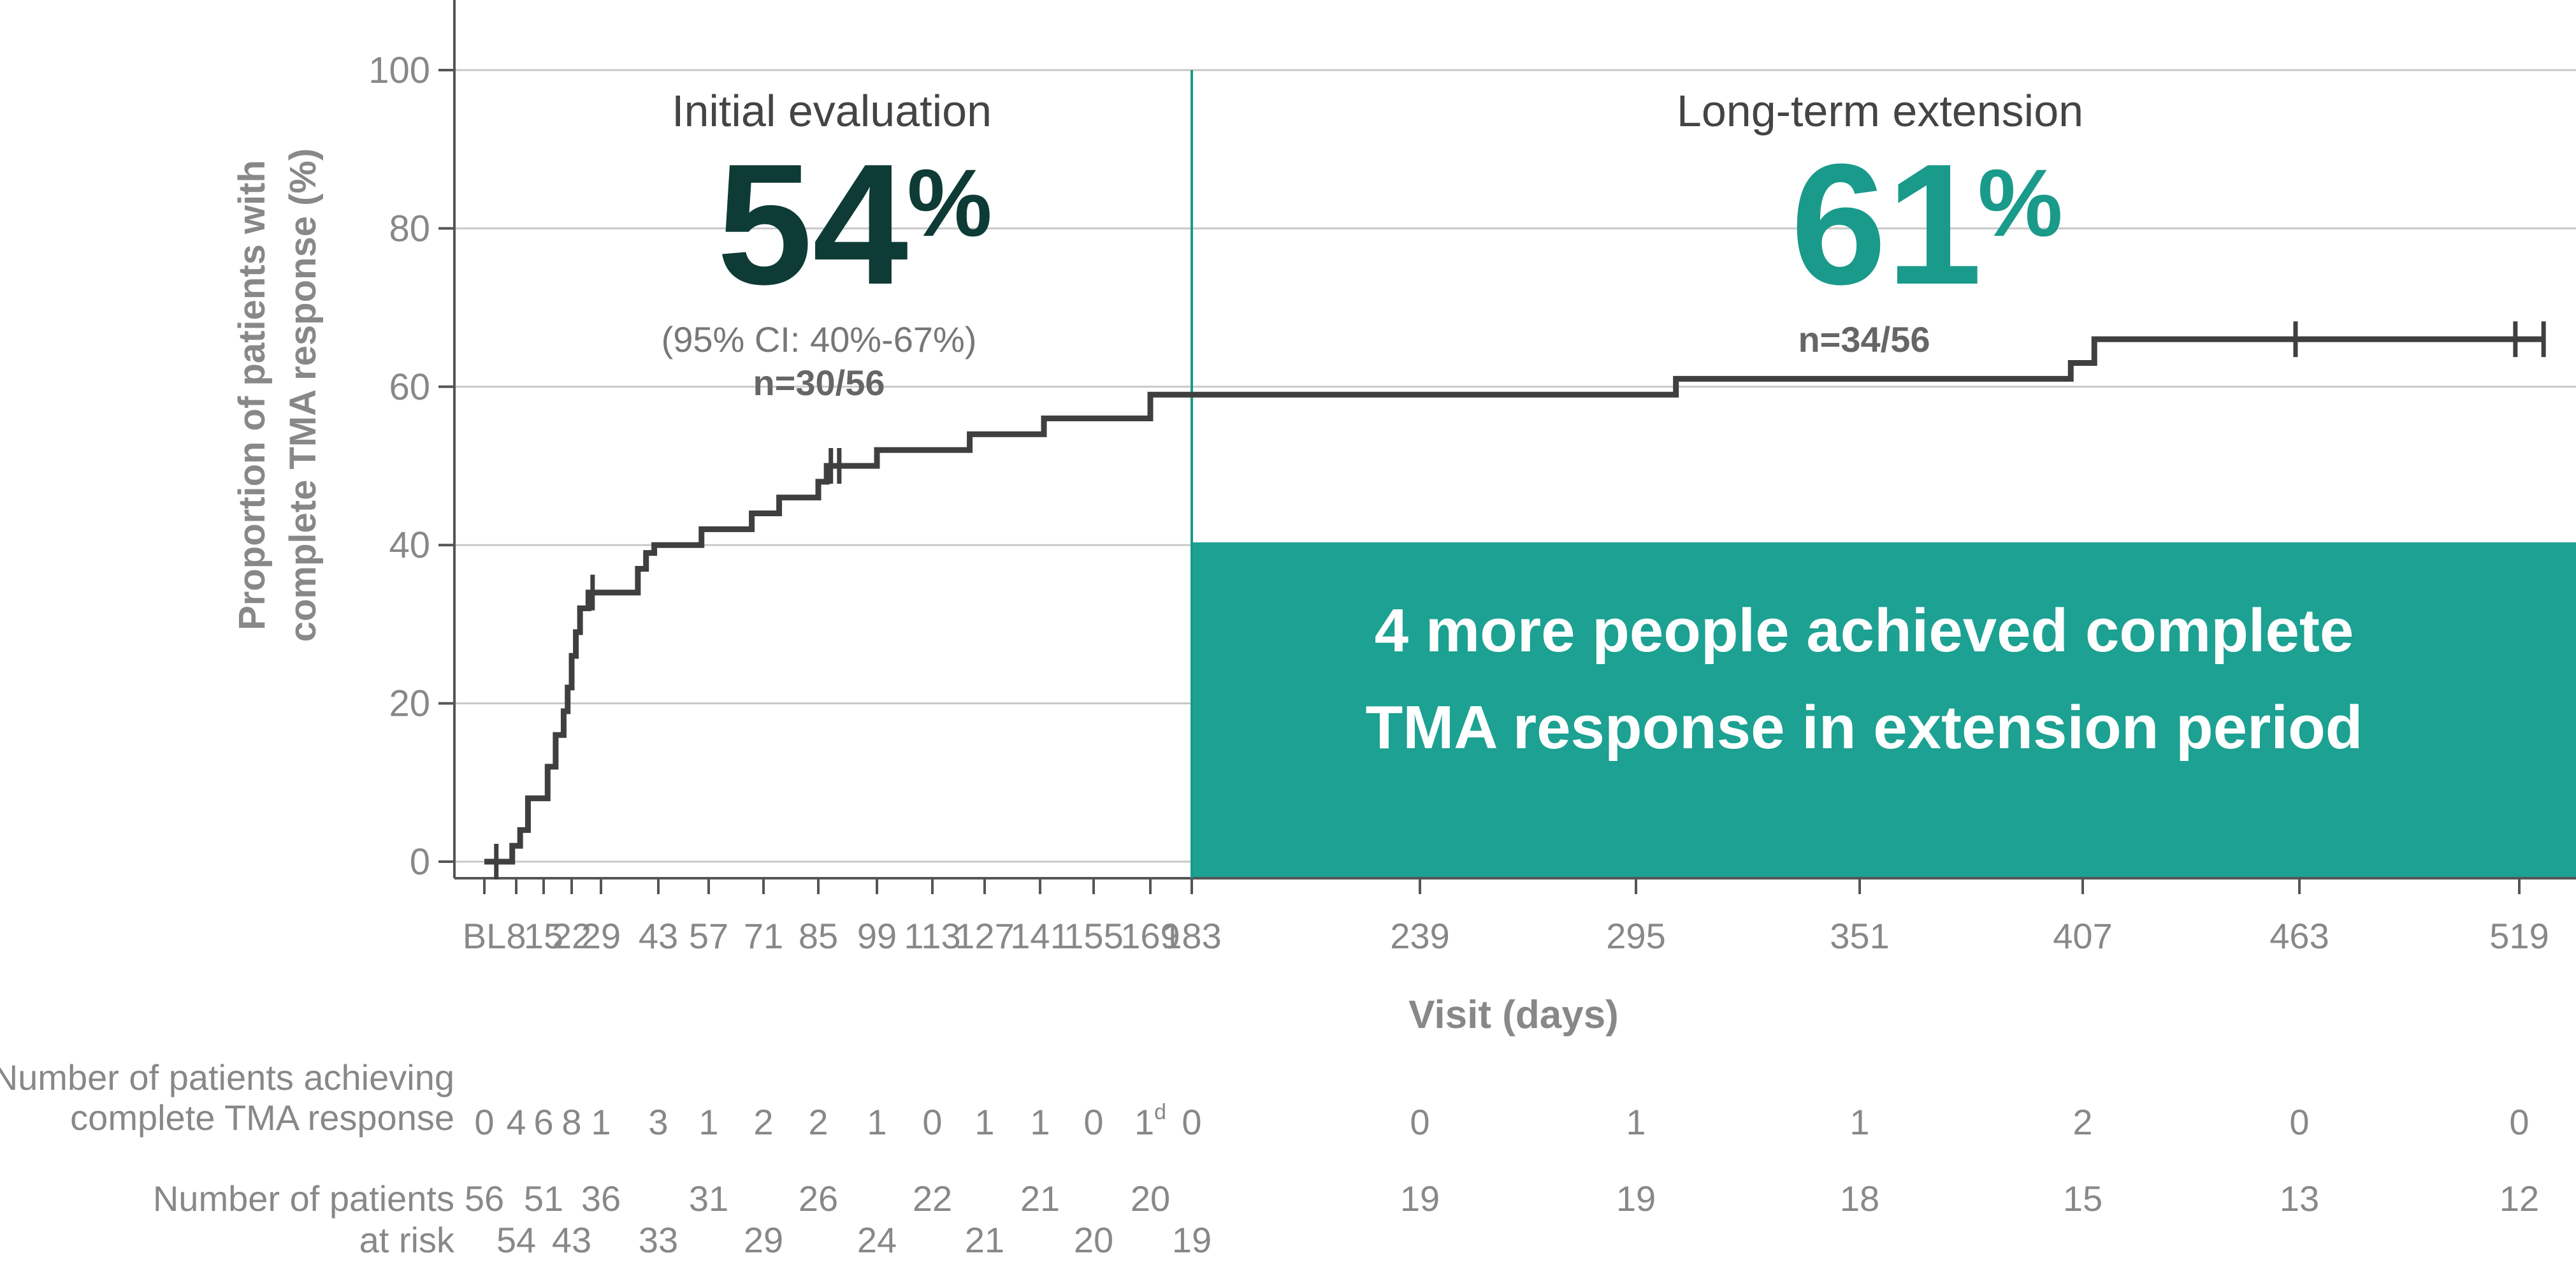 This screenshot has height=1267, width=2576. I want to click on initial-panel-value: 54, so click(813, 225).